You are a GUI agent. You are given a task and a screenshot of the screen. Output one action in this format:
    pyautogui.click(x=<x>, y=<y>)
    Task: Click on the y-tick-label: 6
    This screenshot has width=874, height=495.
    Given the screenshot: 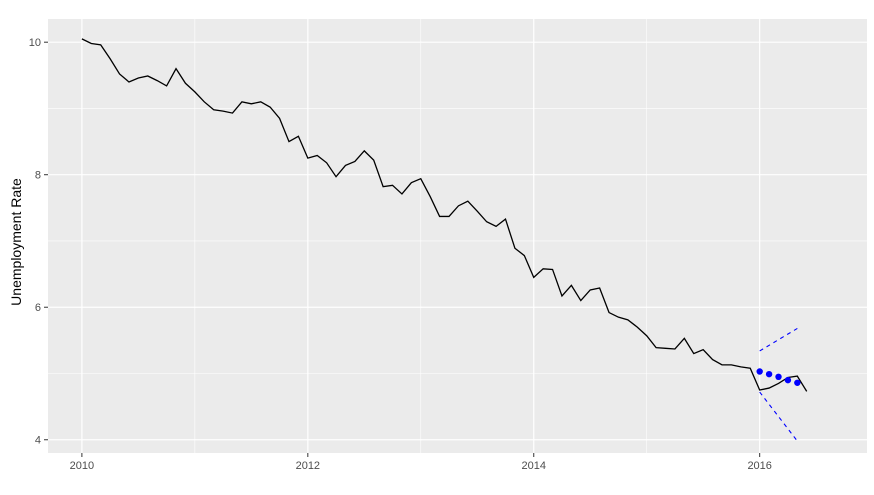 What is the action you would take?
    pyautogui.click(x=38, y=308)
    